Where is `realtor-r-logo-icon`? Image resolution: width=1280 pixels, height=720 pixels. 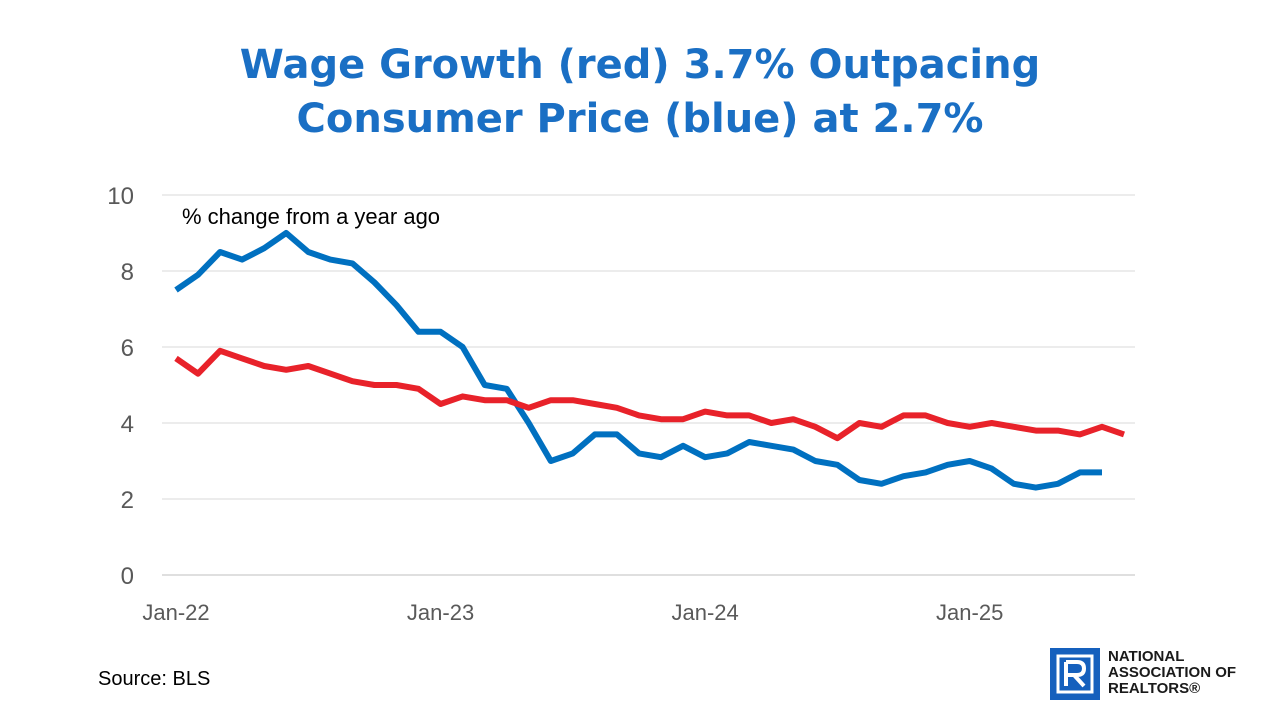 realtor-r-logo-icon is located at coordinates (1075, 674).